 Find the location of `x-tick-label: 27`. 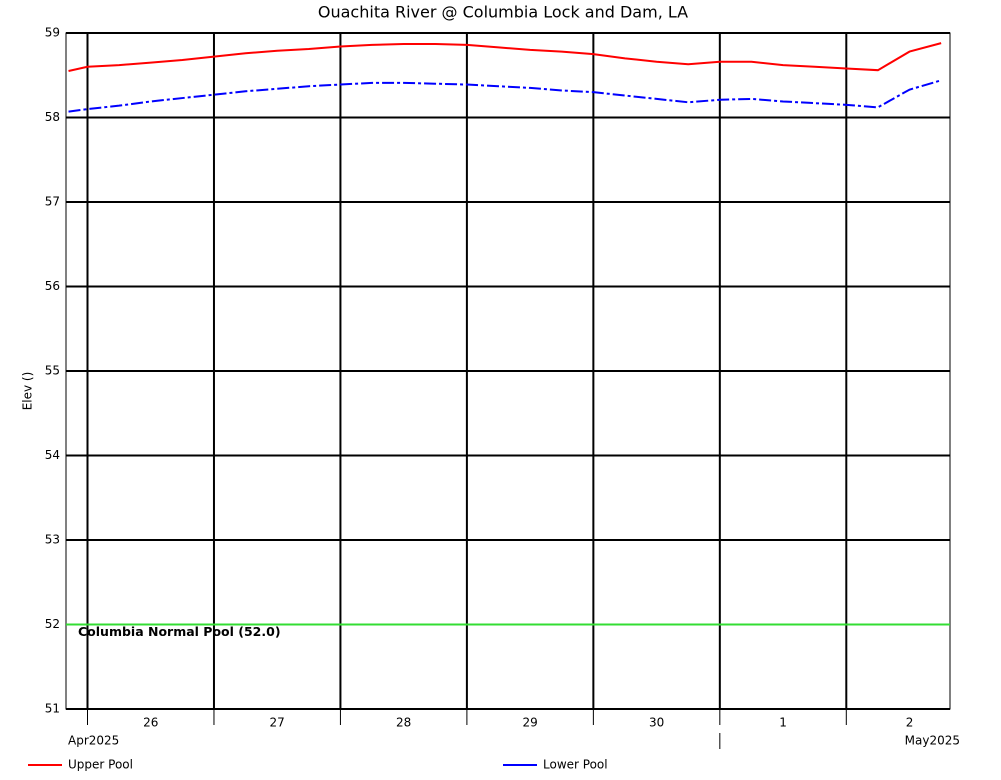

x-tick-label: 27 is located at coordinates (277, 723).